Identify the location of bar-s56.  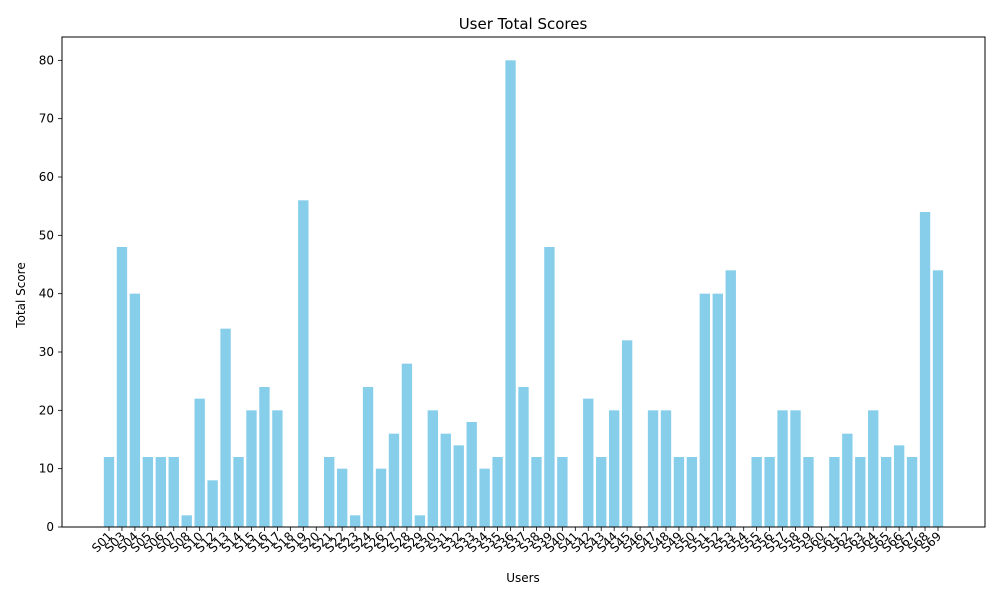
(769, 492).